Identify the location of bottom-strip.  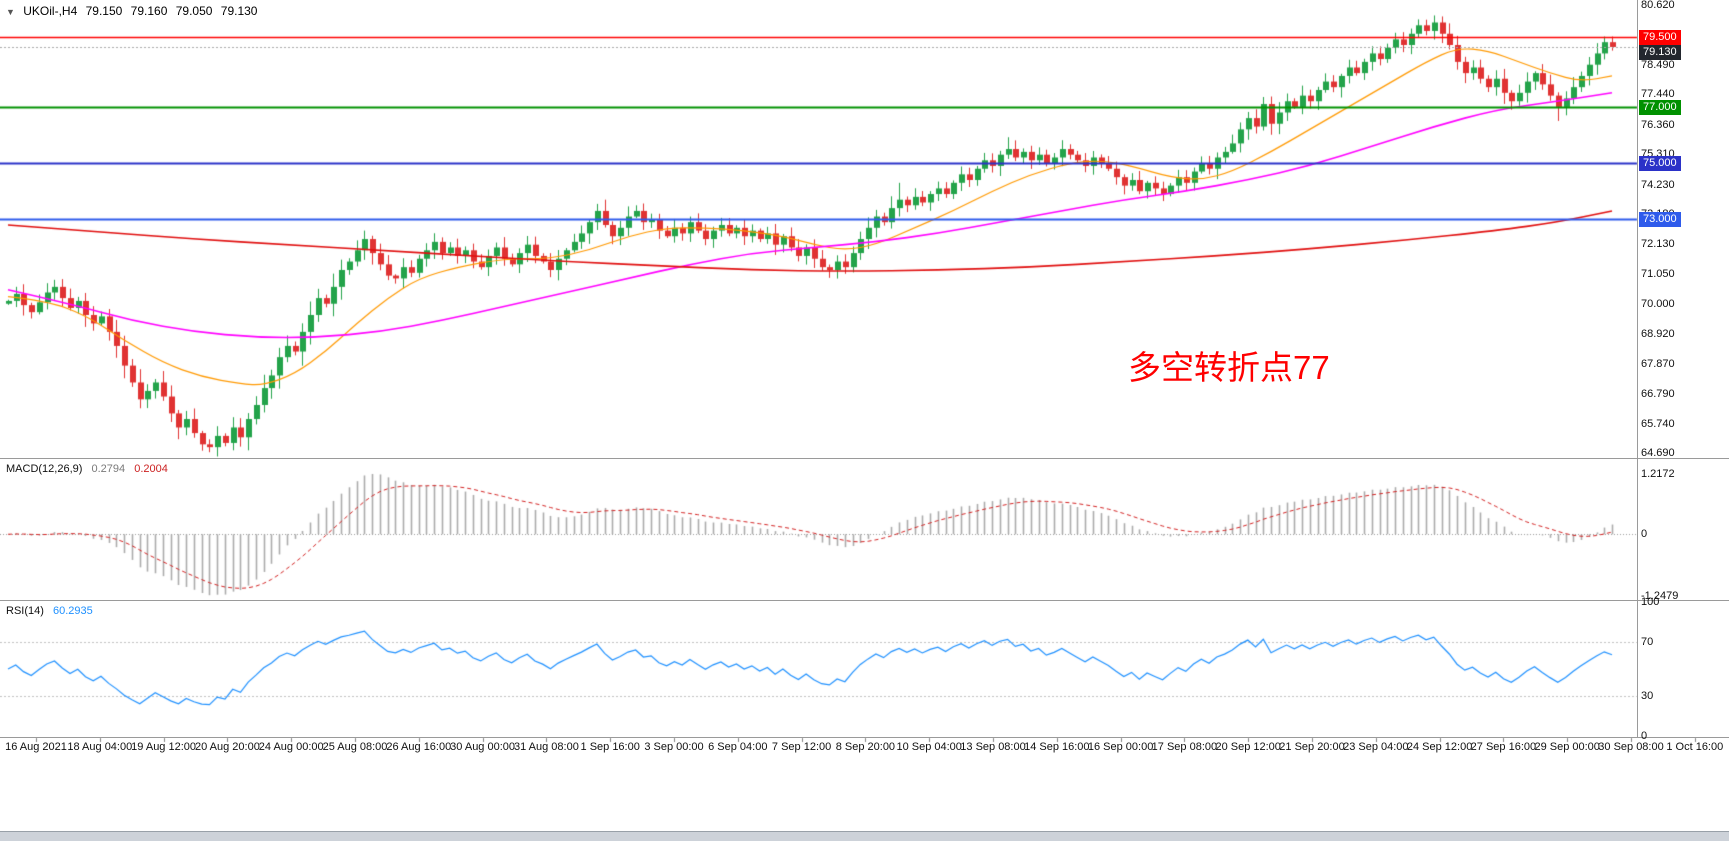
(864, 836).